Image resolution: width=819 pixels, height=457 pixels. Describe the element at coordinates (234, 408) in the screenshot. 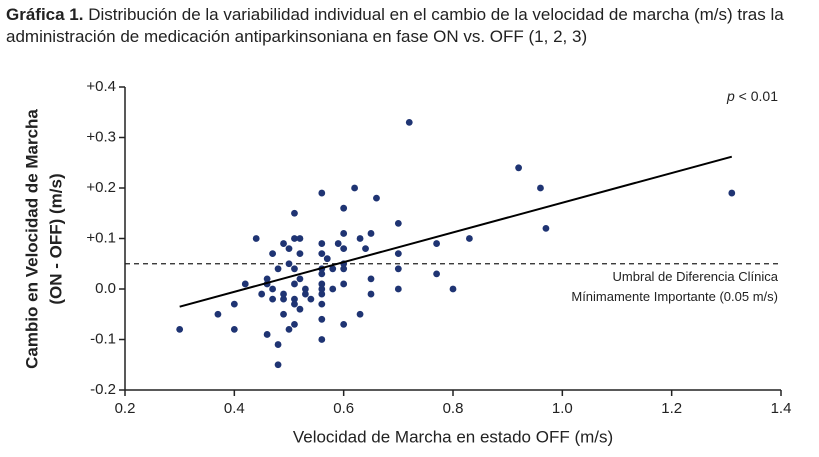

I see `x-tick-label: 0.4` at that location.